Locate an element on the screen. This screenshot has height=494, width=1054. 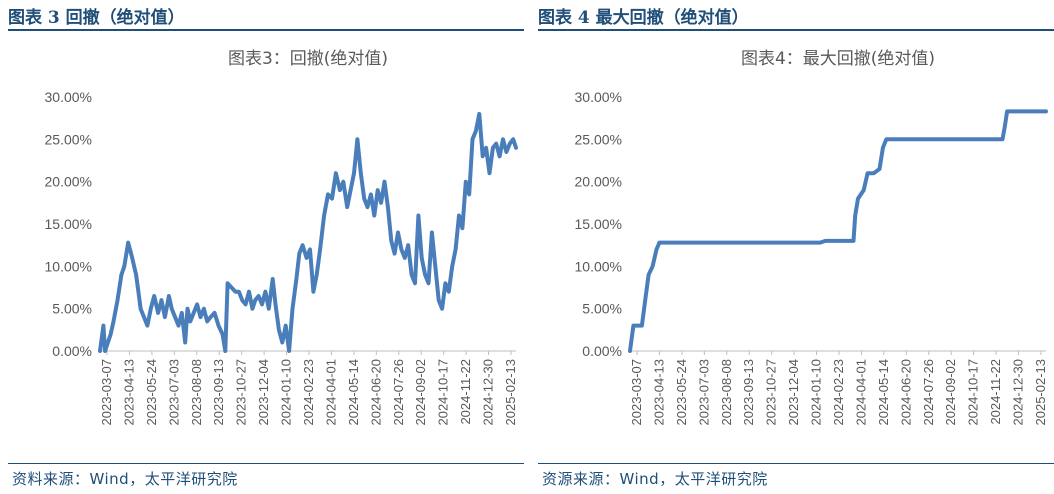
source-note: 资料来源：Wind，太平洋研究院 is located at coordinates (125, 479).